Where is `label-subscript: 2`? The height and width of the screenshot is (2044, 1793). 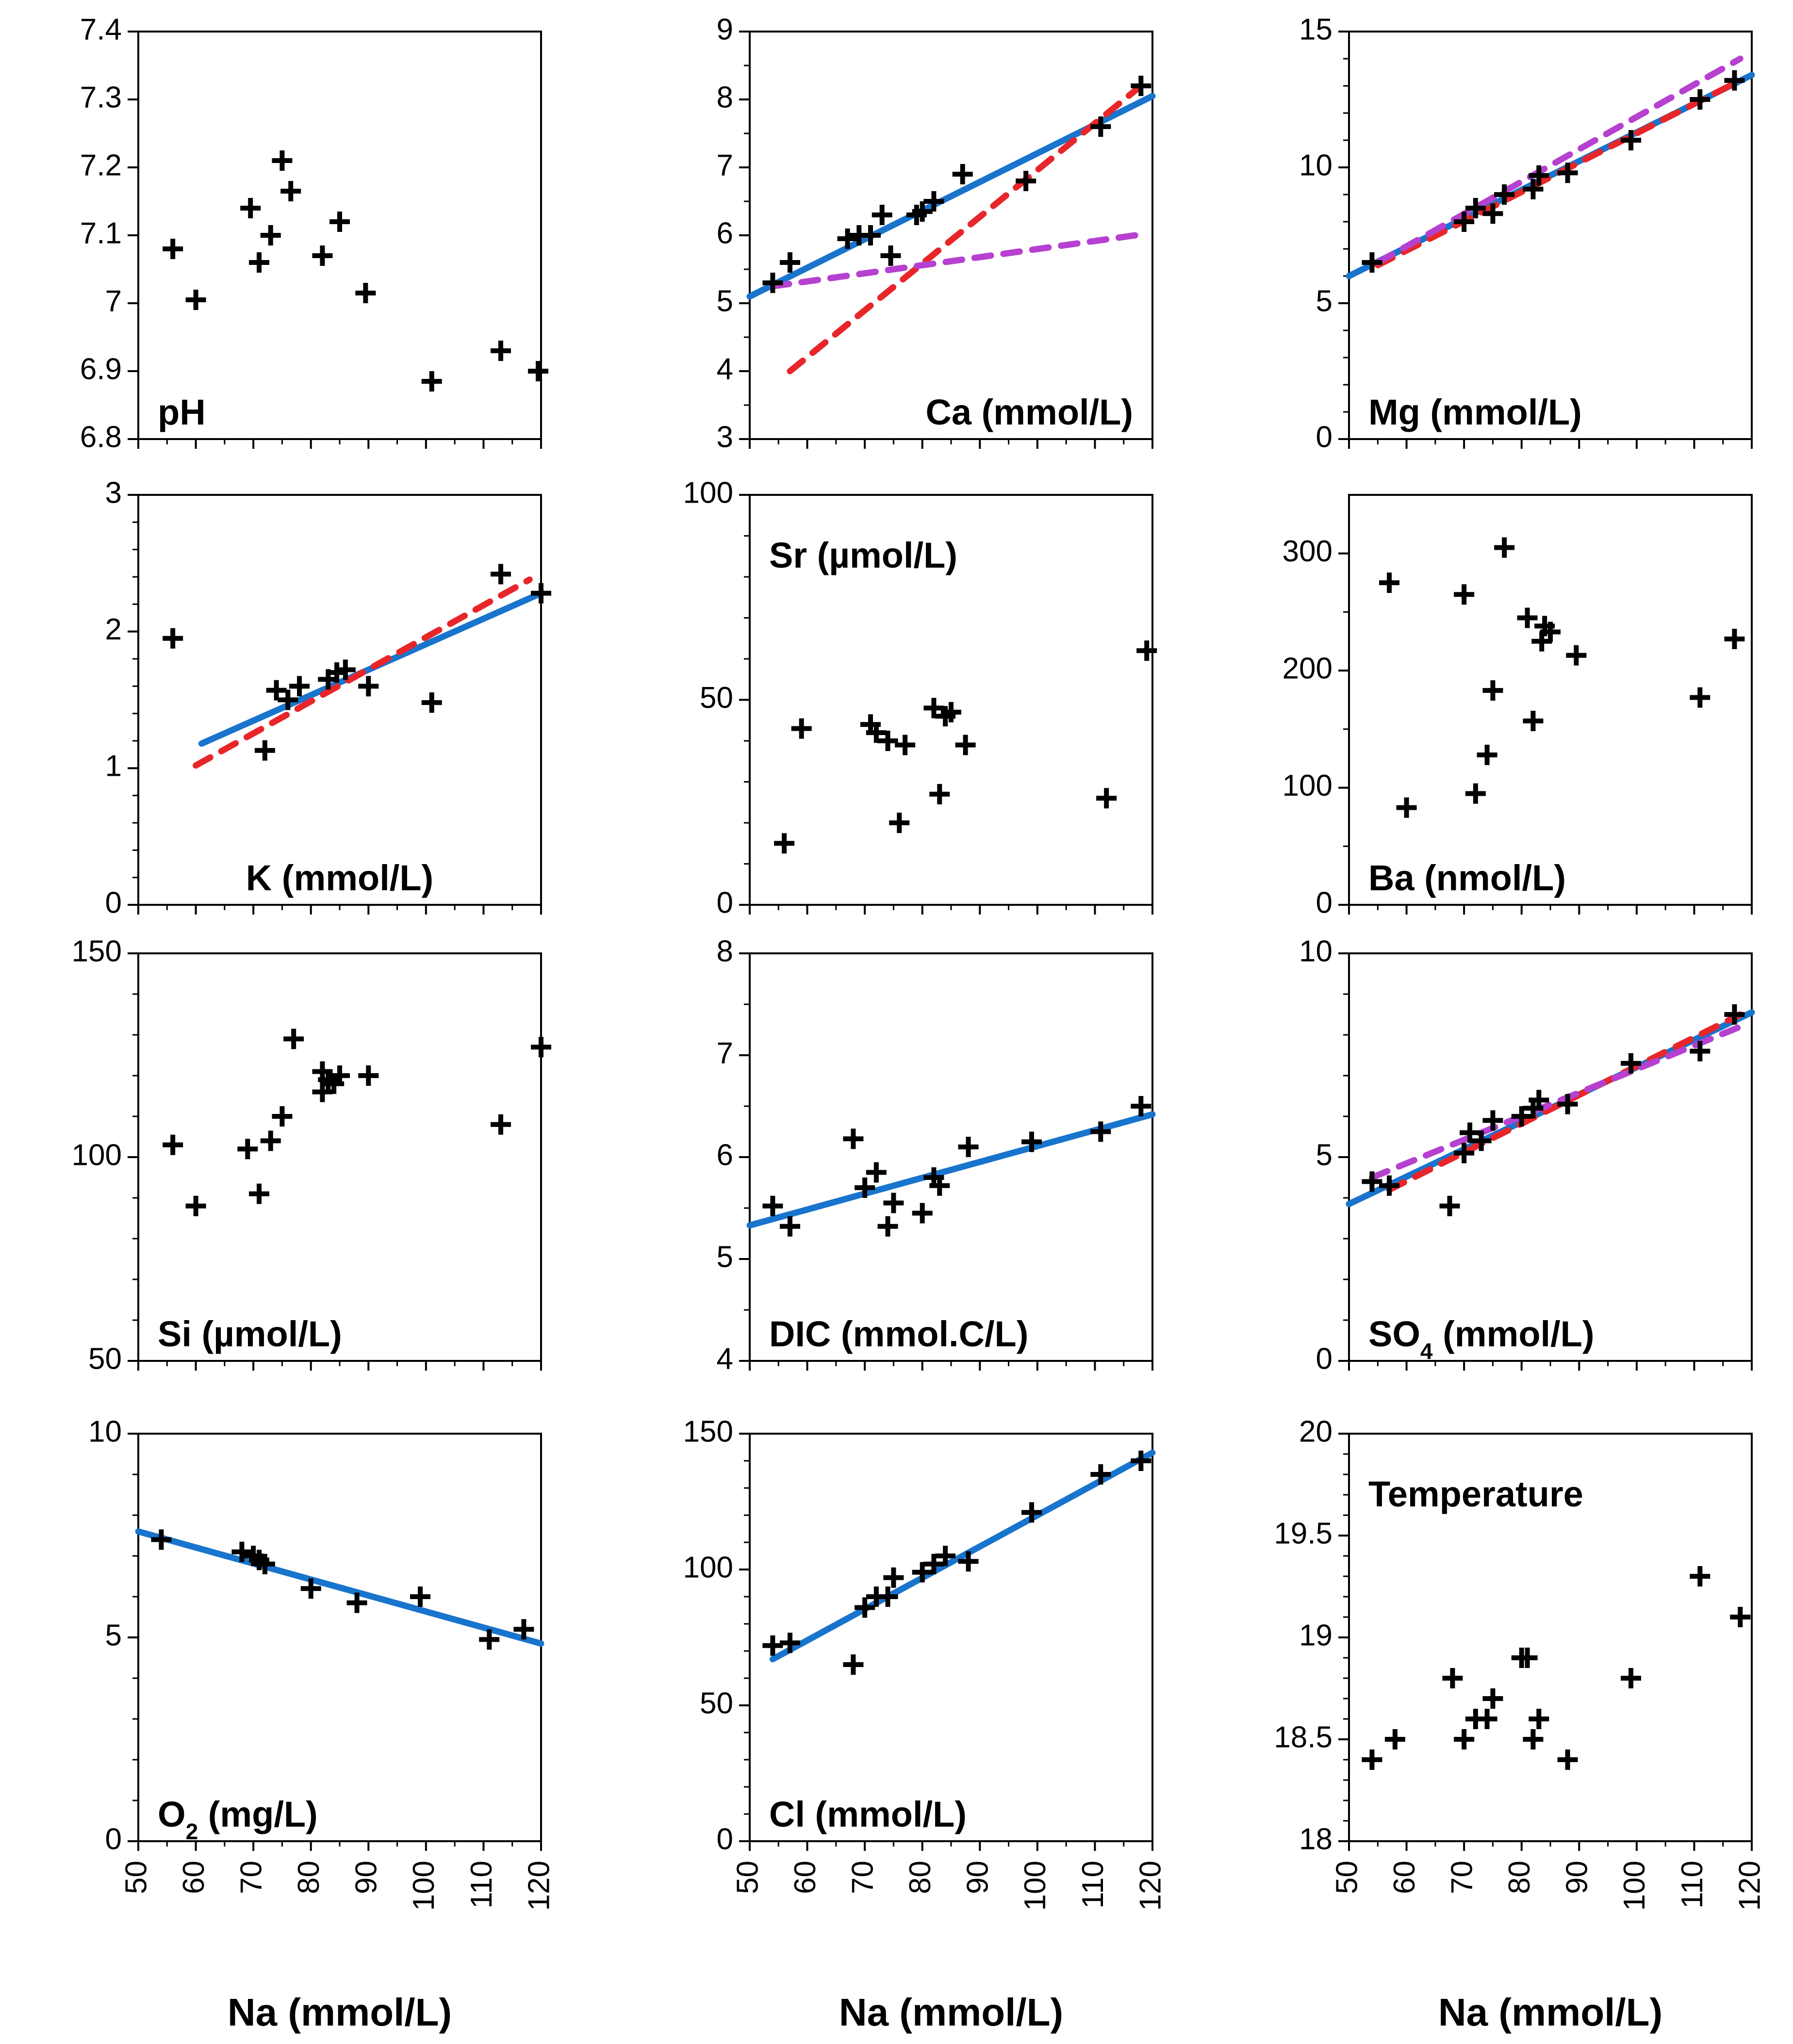
label-subscript: 2 is located at coordinates (192, 1831).